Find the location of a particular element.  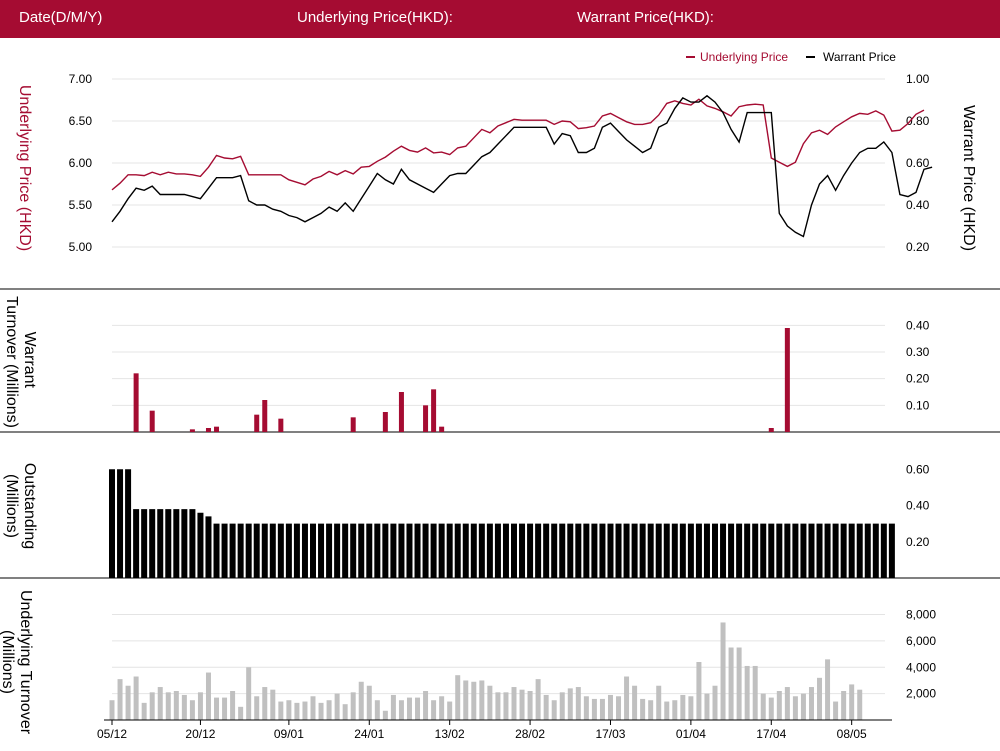

right-axis-tick-label: 0.80 is located at coordinates (918, 121).